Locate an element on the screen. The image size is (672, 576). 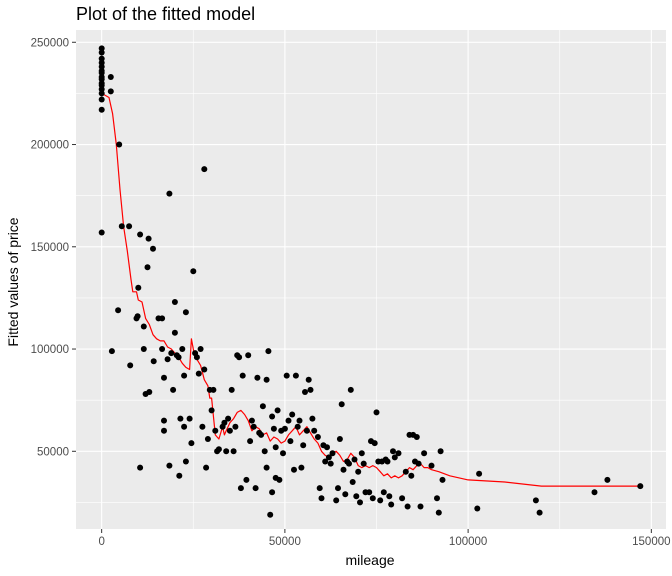
chart-title: Plot of the fitted model is located at coordinates (165, 14).